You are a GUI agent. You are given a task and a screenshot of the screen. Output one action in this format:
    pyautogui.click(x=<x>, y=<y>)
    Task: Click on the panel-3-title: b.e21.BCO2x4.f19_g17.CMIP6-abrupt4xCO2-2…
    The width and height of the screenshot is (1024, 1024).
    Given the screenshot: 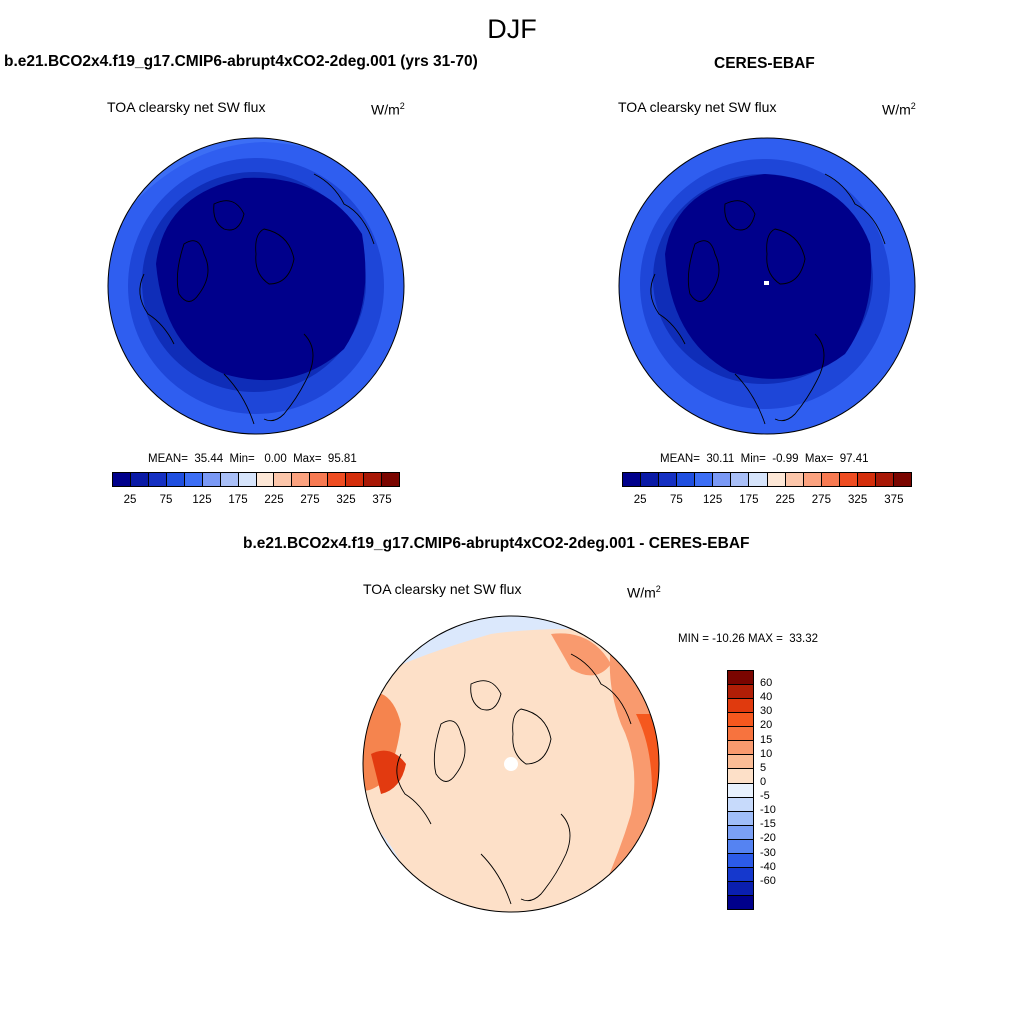 What is the action you would take?
    pyautogui.click(x=496, y=543)
    